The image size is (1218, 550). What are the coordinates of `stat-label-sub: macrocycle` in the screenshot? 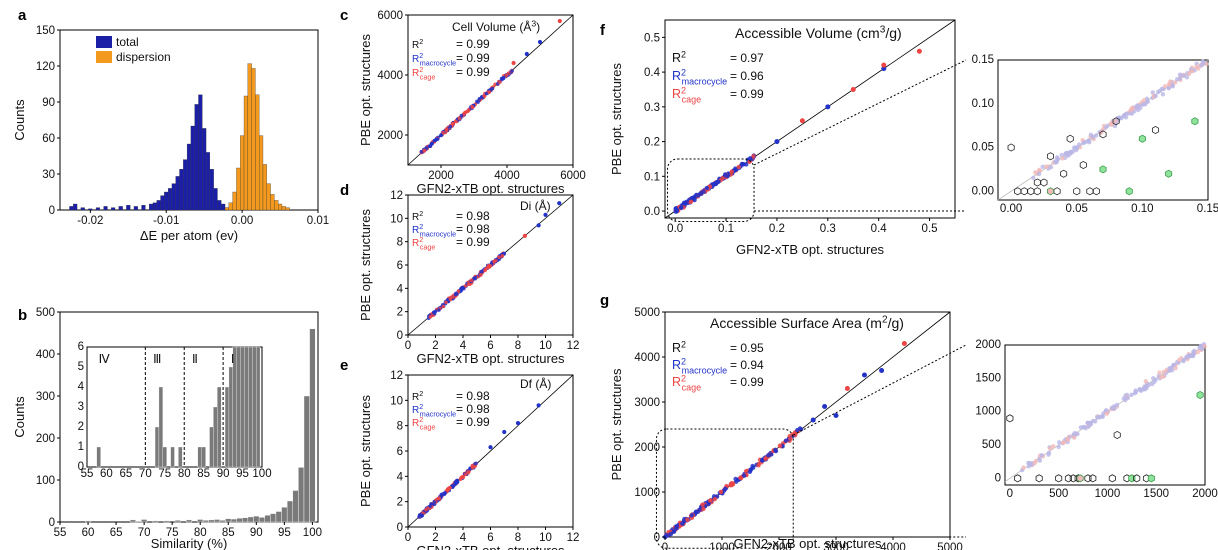 It's located at (438, 62).